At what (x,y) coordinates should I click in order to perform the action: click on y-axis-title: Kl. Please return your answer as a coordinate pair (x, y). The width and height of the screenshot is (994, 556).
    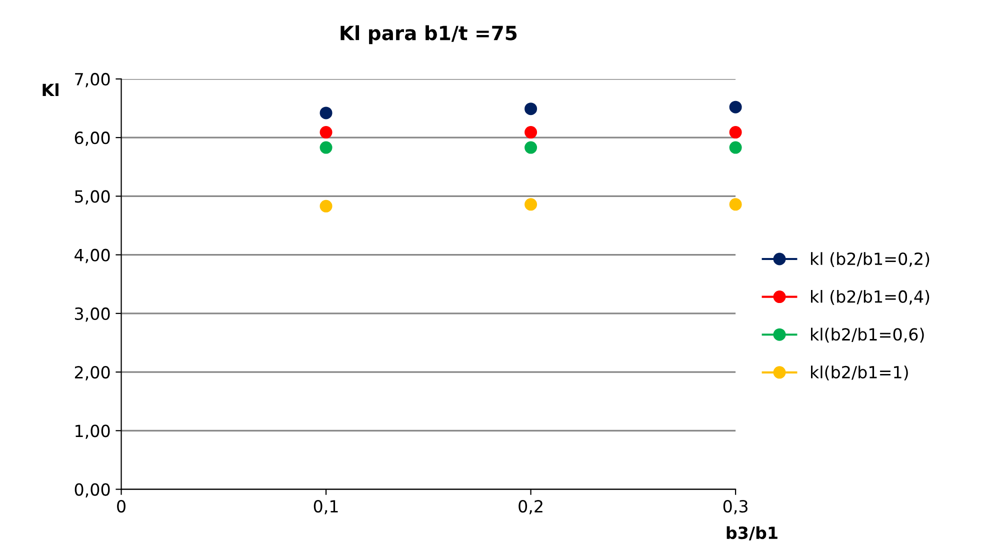
    Looking at the image, I should click on (50, 89).